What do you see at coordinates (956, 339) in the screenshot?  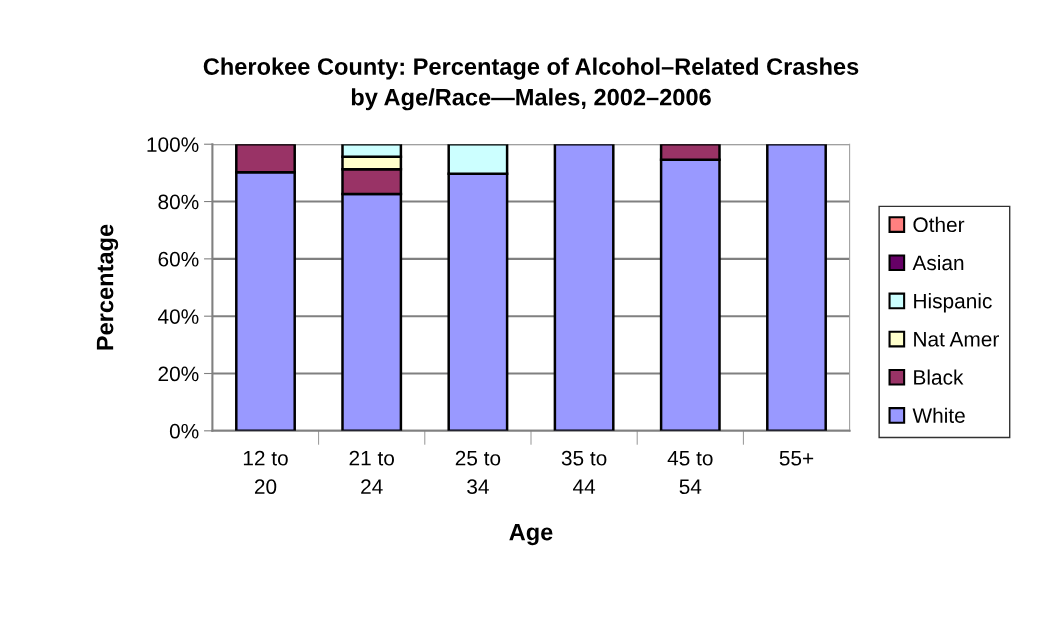 I see `legend-label: Nat Amer` at bounding box center [956, 339].